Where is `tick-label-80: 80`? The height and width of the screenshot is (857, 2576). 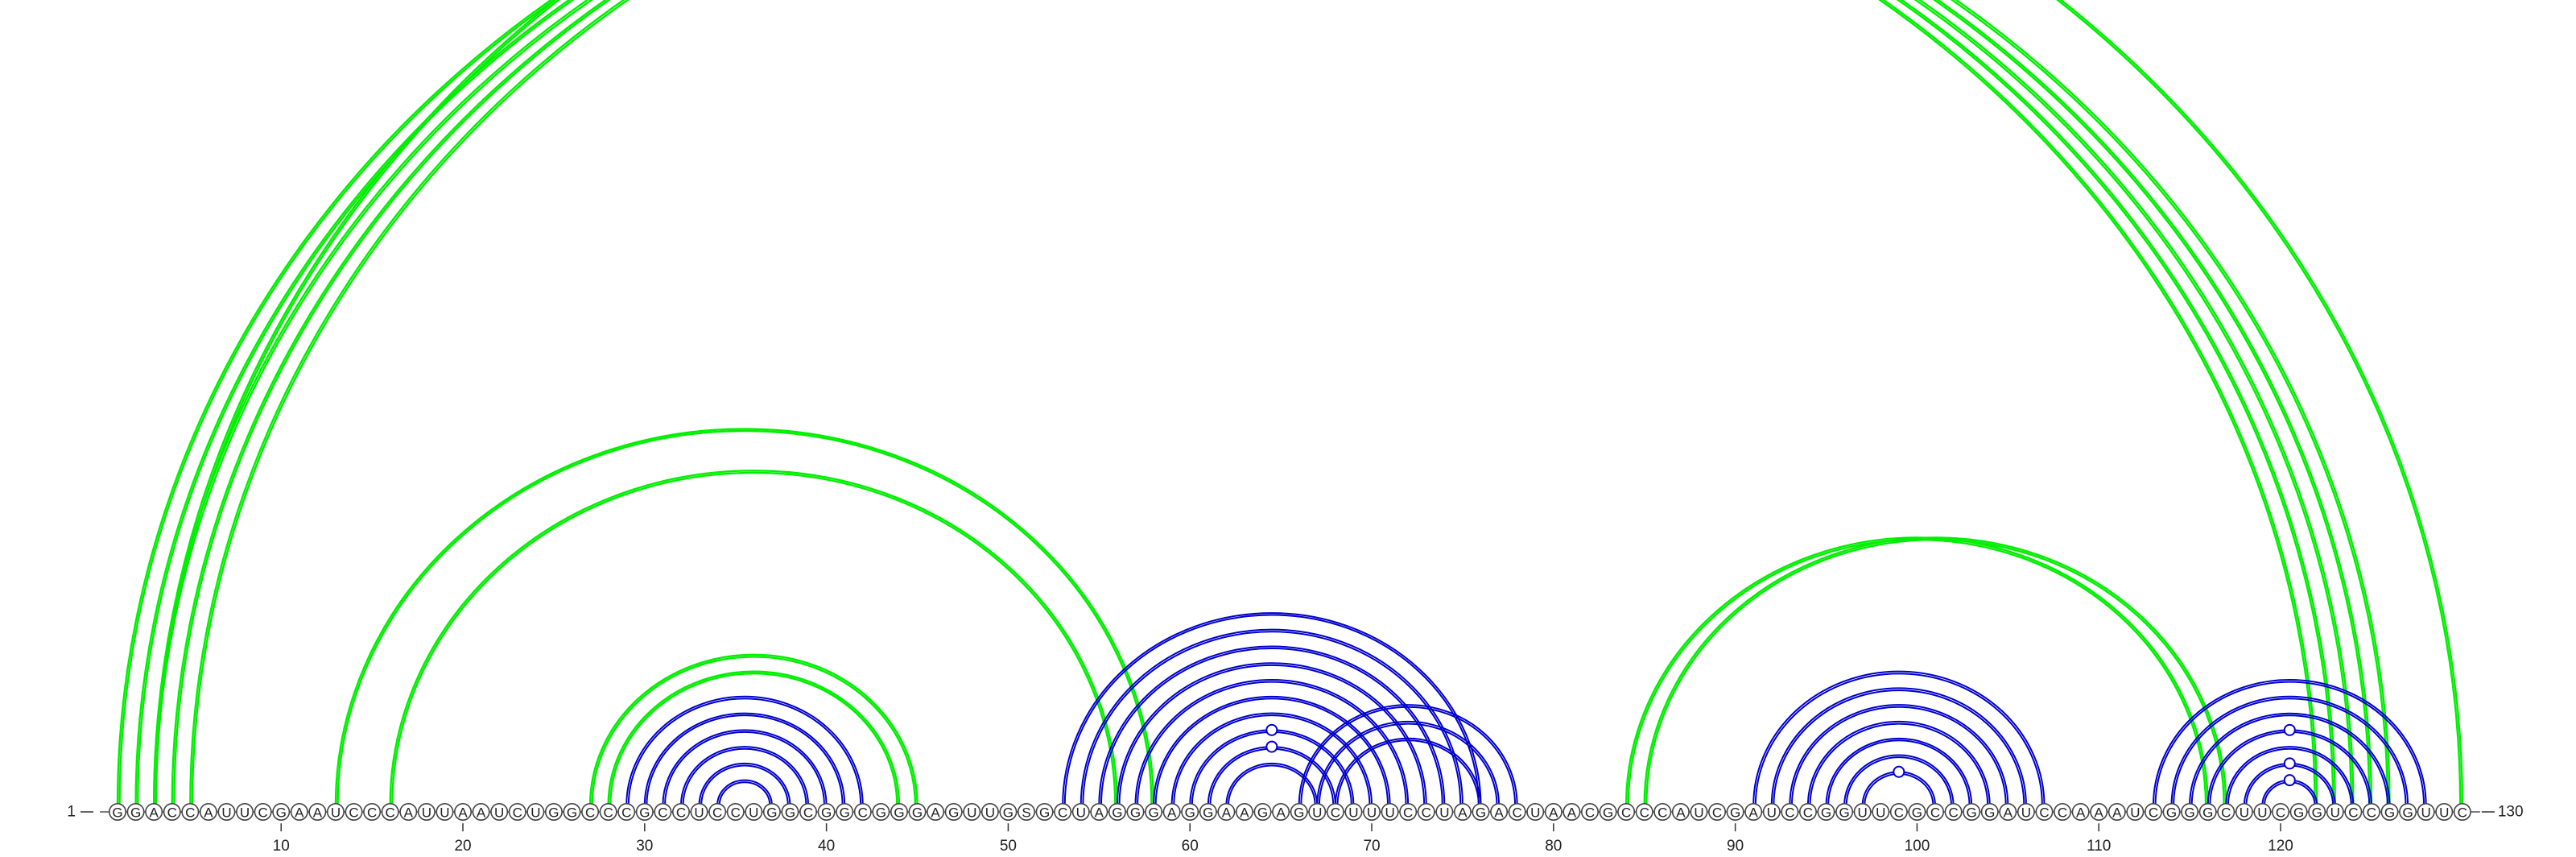 tick-label-80: 80 is located at coordinates (1553, 846).